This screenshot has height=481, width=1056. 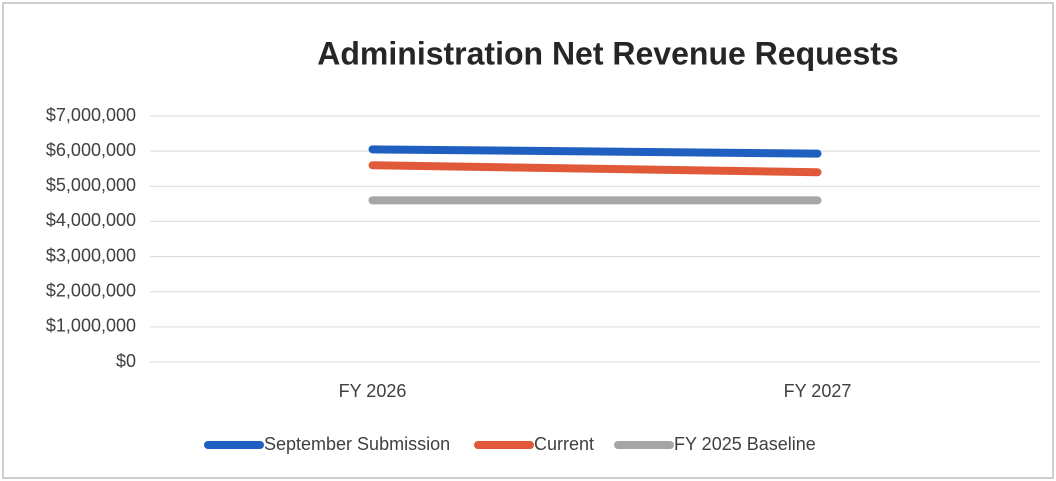 What do you see at coordinates (91, 115) in the screenshot?
I see `y-tick-label: $7,000,000` at bounding box center [91, 115].